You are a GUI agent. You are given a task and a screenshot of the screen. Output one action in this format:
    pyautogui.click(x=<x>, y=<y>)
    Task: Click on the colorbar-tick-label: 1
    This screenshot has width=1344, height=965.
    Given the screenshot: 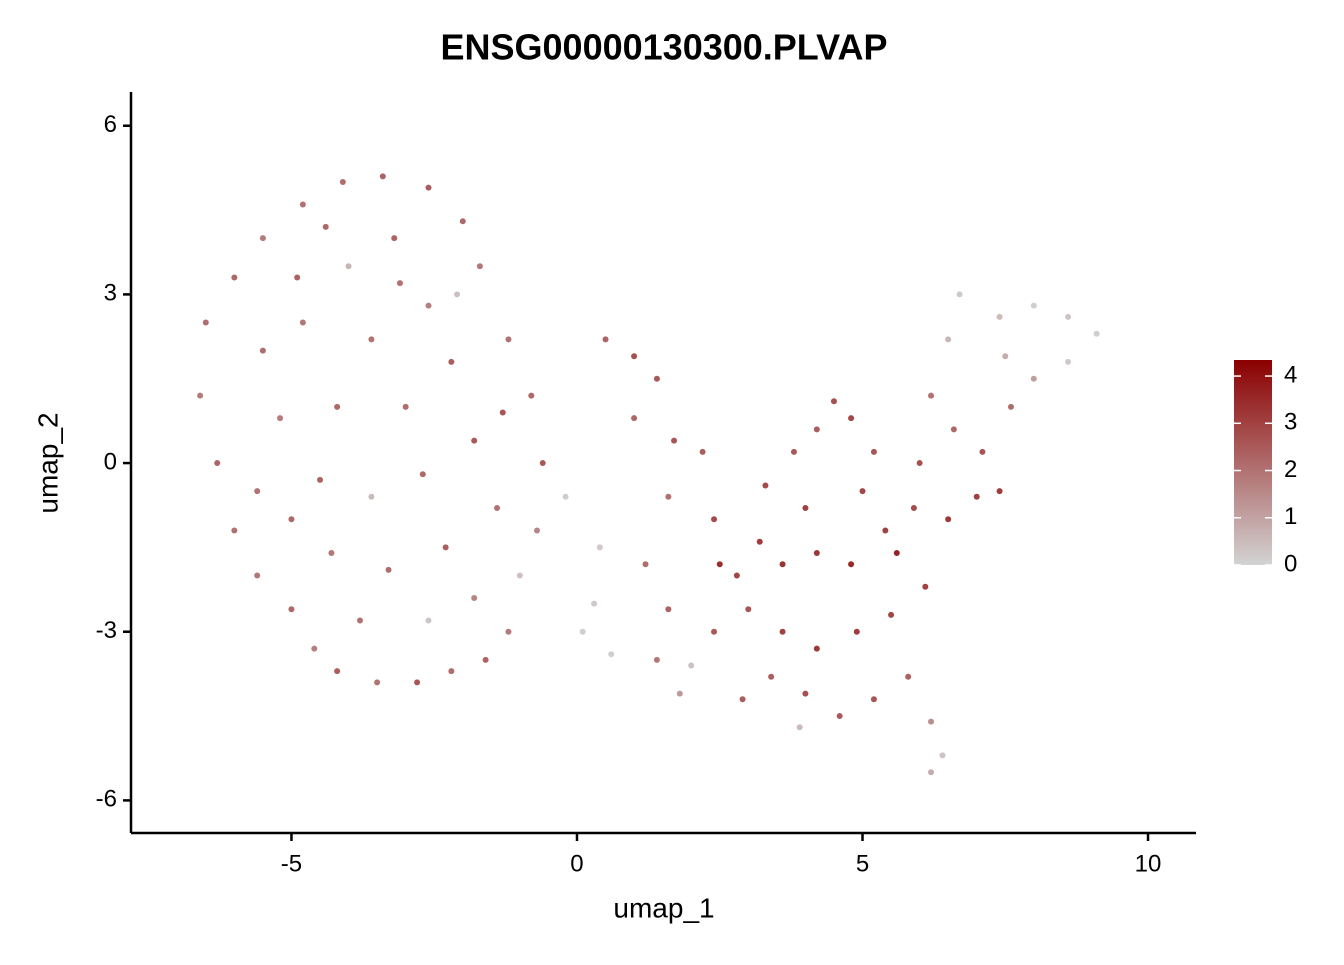 What is the action you would take?
    pyautogui.click(x=1290, y=516)
    